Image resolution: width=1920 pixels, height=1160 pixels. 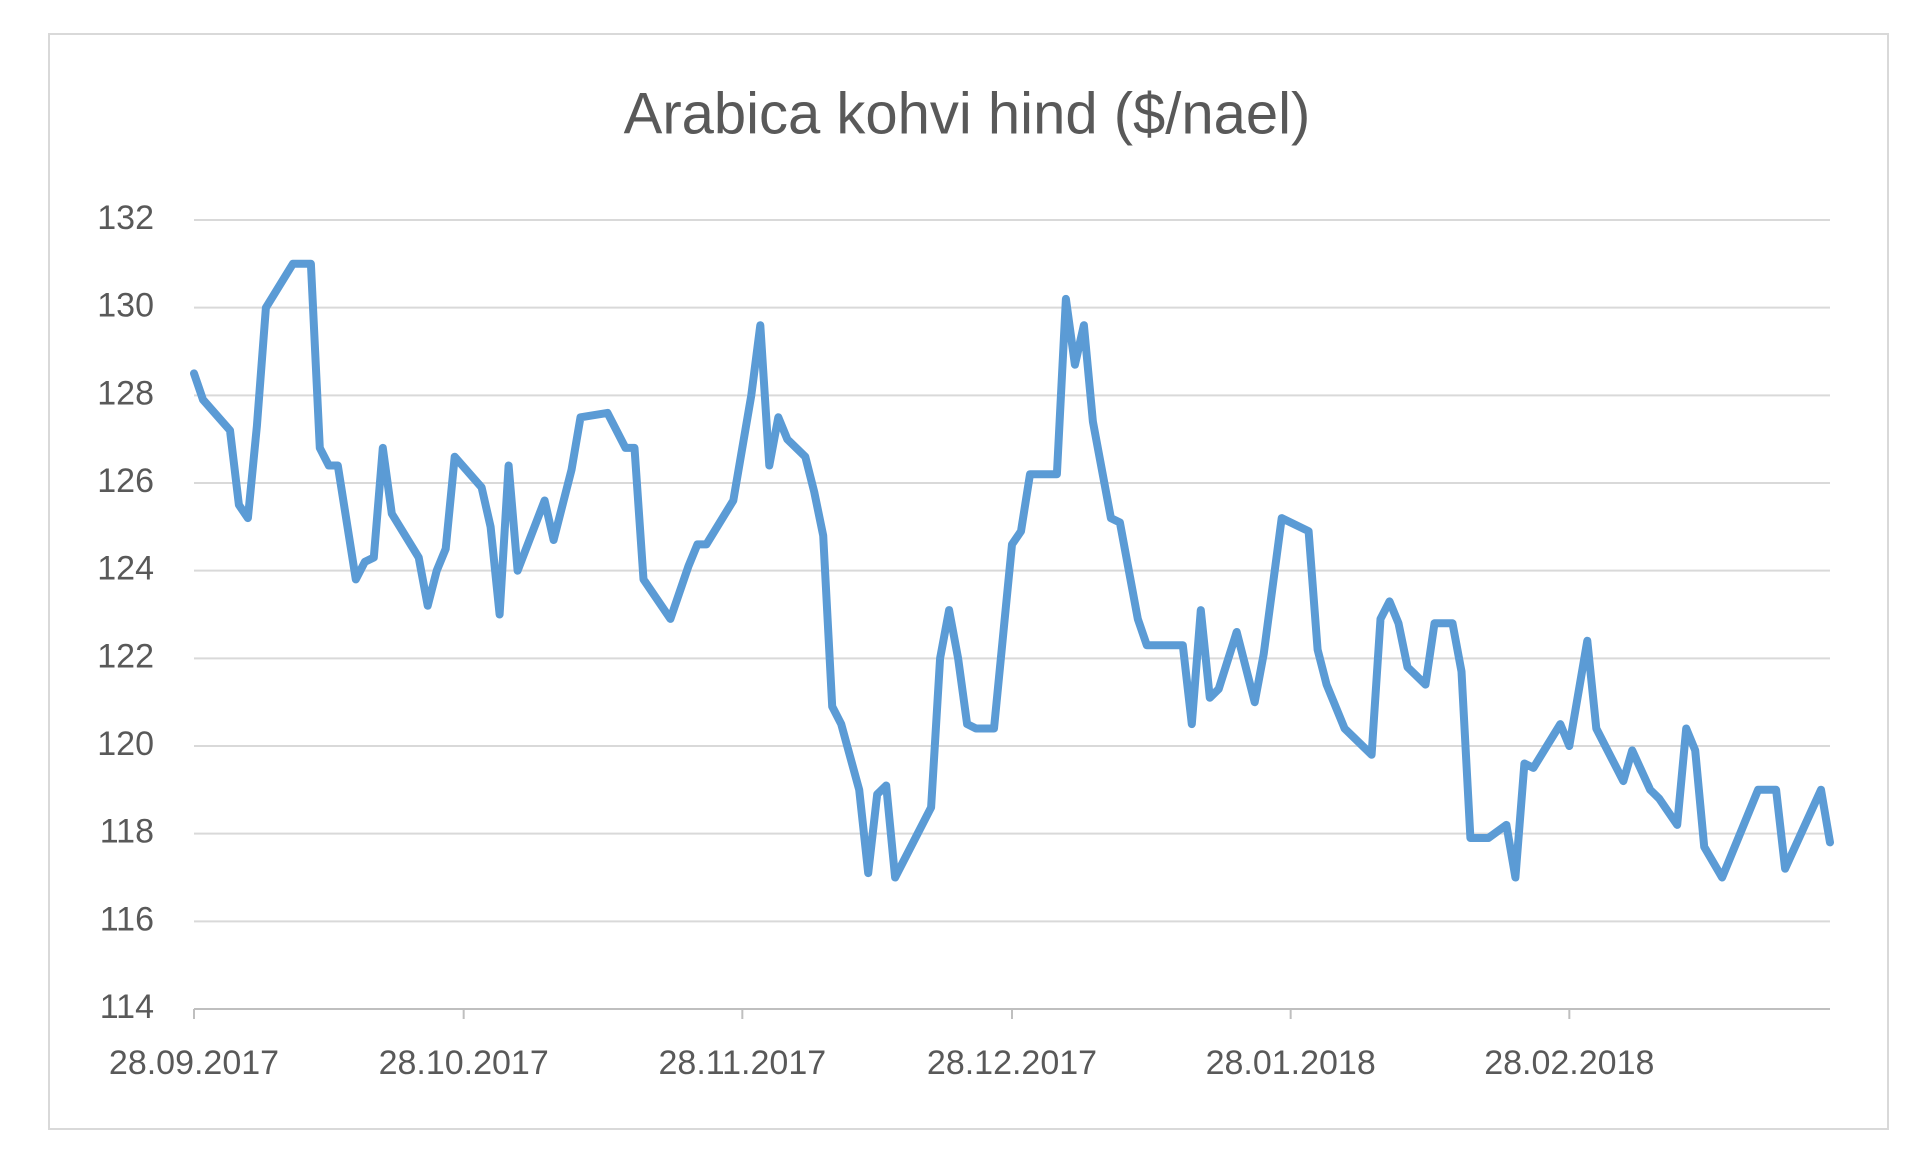 What do you see at coordinates (125, 569) in the screenshot?
I see `y-tick-label: 124` at bounding box center [125, 569].